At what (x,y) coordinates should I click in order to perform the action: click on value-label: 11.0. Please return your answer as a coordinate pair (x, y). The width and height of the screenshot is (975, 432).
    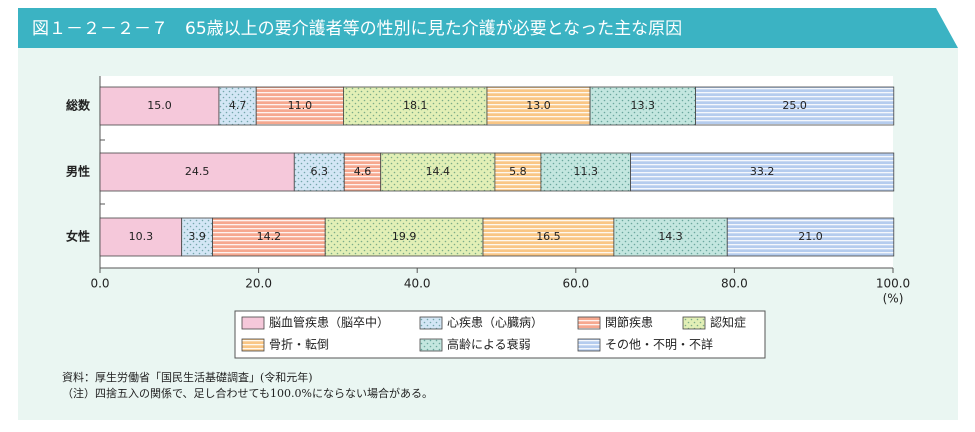
    Looking at the image, I should click on (300, 105).